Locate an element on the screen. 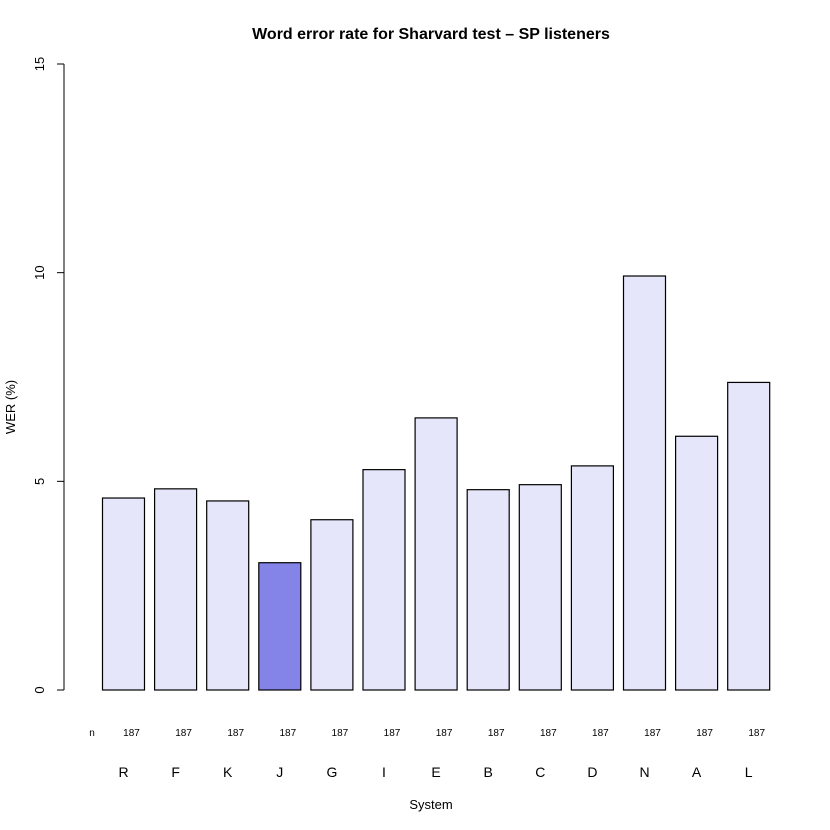 The height and width of the screenshot is (830, 830). x-tick-label-j: J is located at coordinates (279, 772).